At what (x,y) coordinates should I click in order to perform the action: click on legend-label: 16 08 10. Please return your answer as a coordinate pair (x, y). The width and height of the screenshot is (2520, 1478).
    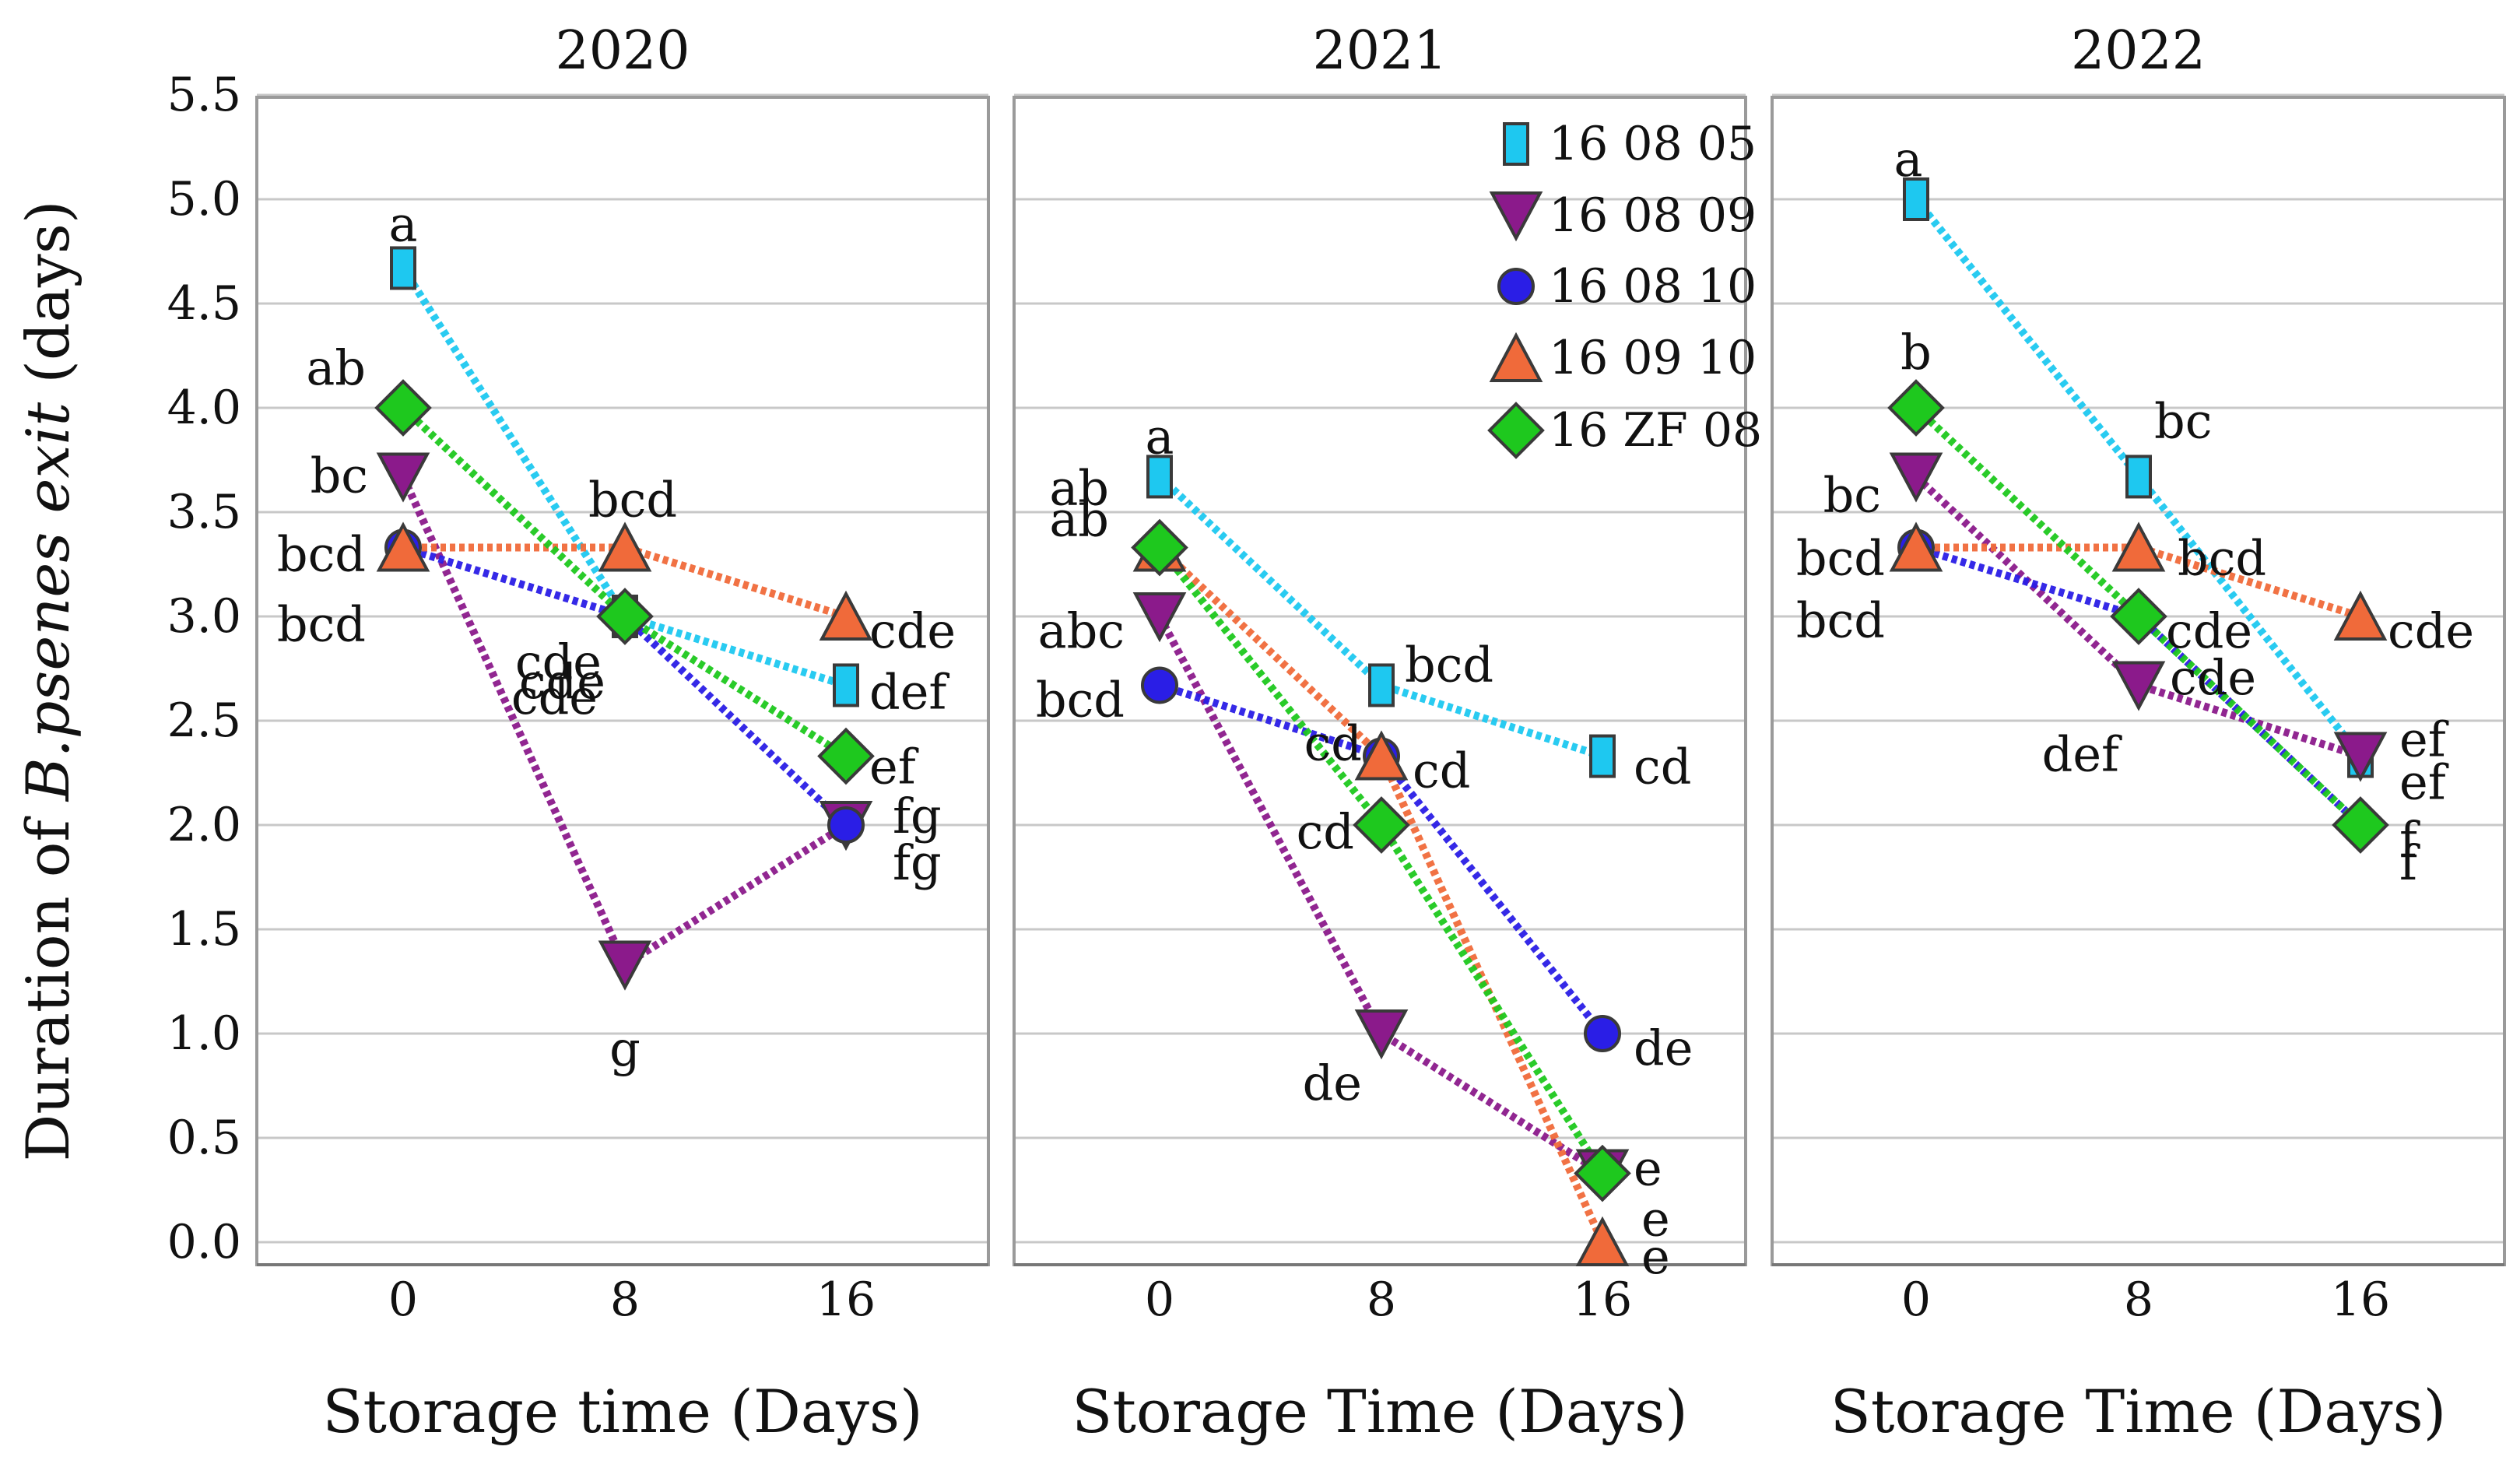
    Looking at the image, I should click on (1653, 286).